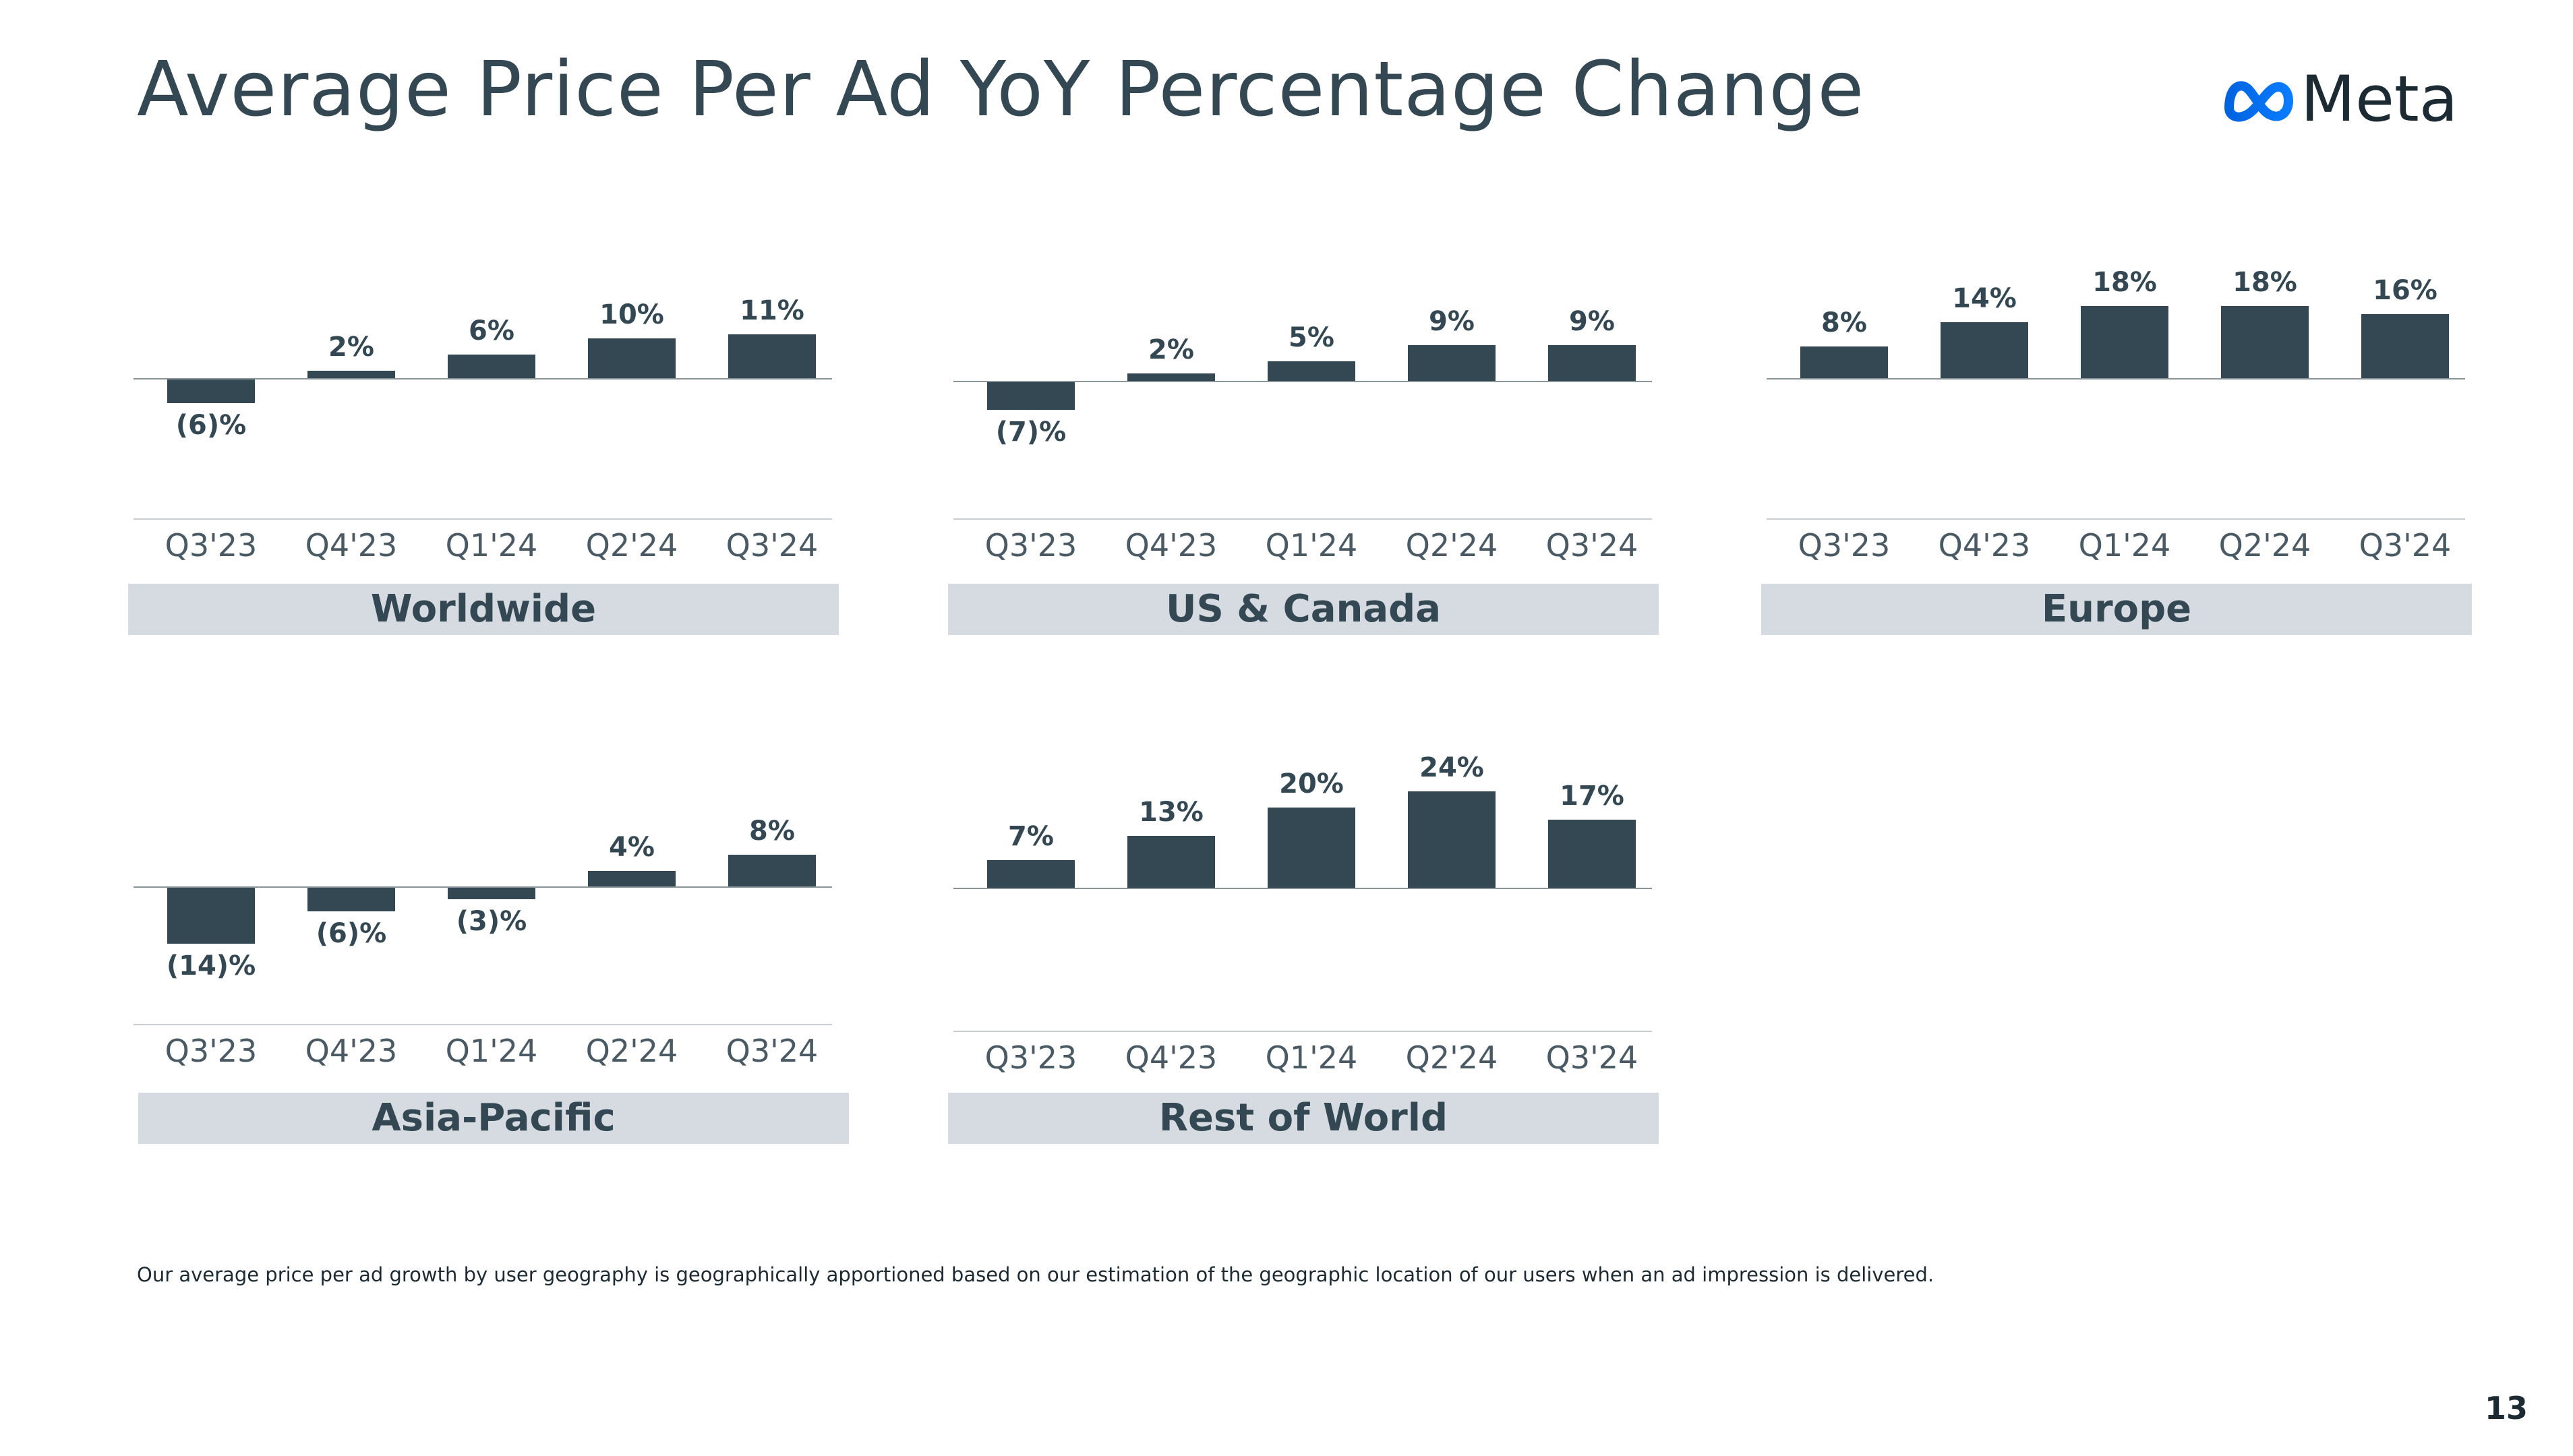  What do you see at coordinates (491, 330) in the screenshot?
I see `data-label: 6%` at bounding box center [491, 330].